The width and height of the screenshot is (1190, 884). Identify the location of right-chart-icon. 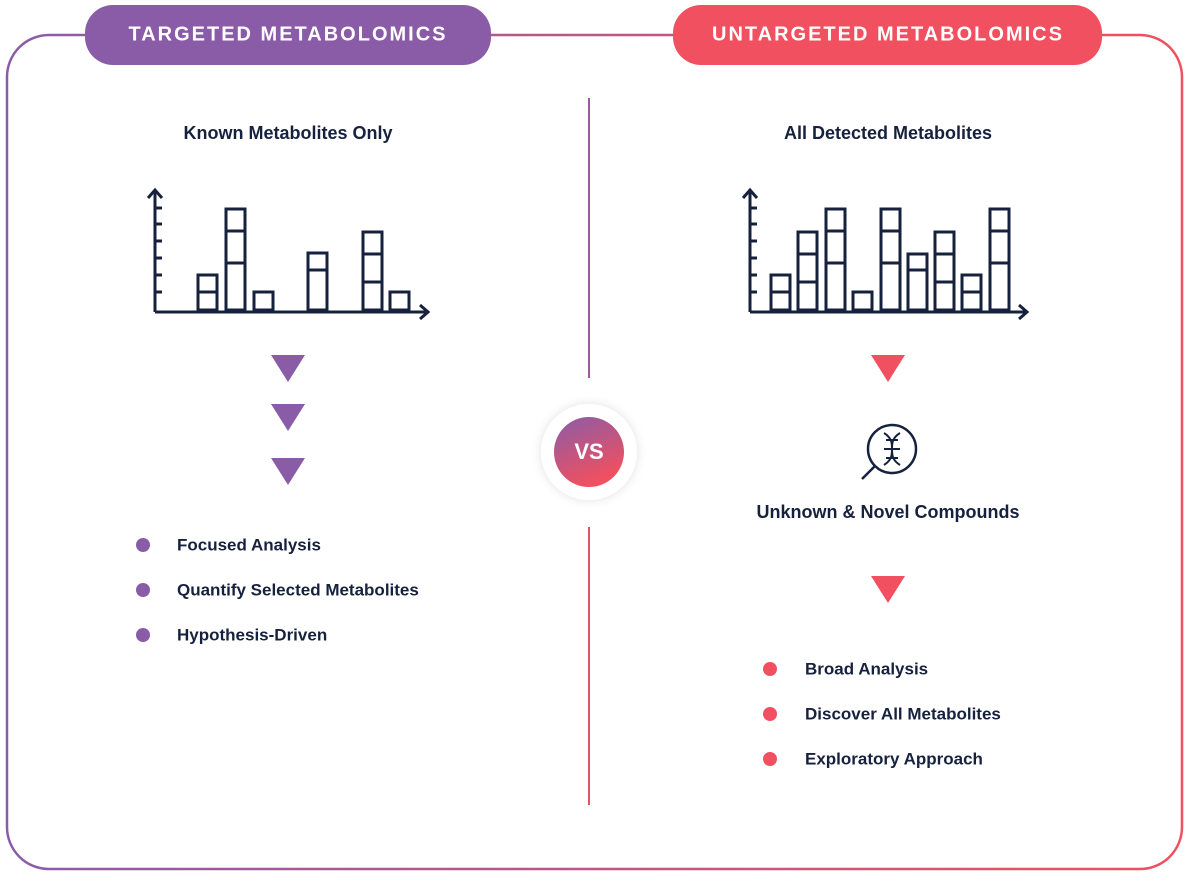
(885, 254).